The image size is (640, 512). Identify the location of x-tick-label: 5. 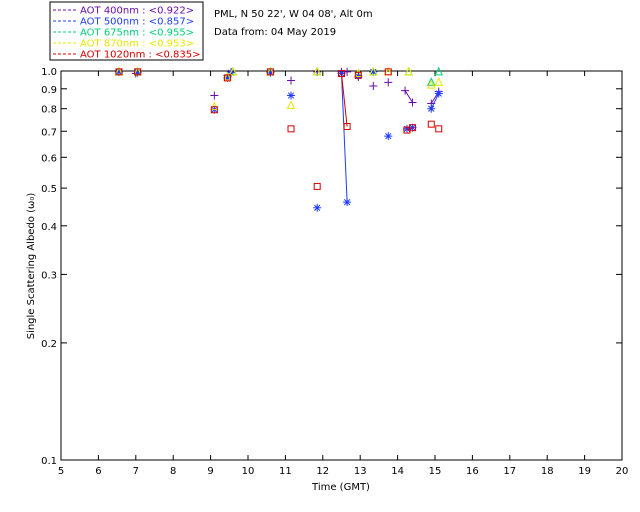
(61, 471).